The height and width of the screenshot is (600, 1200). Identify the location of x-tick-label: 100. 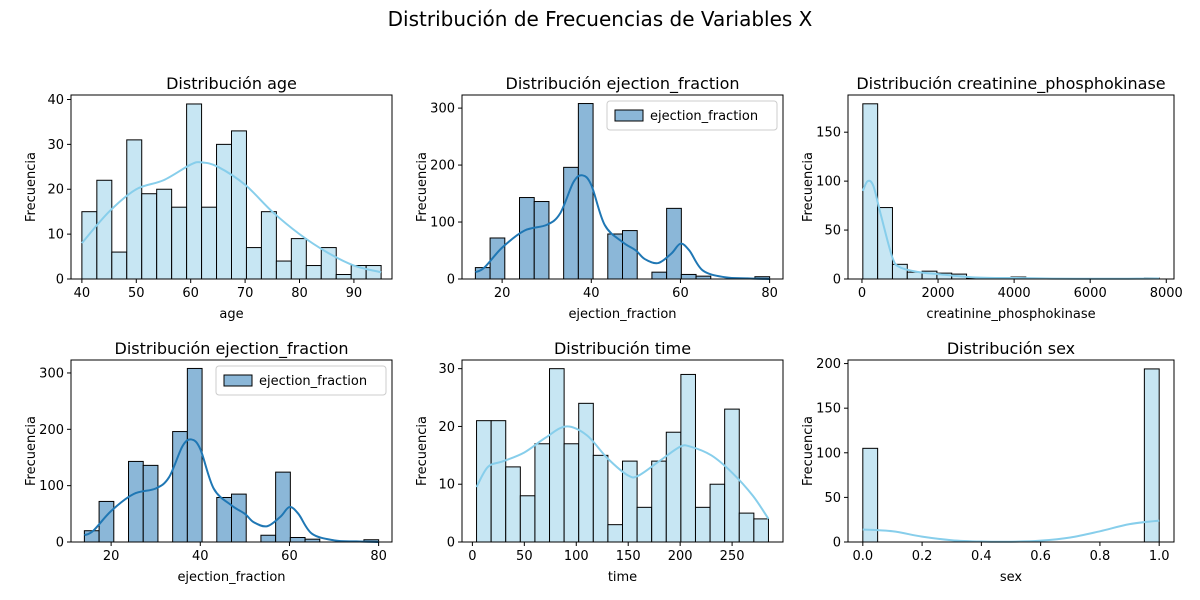
(576, 556).